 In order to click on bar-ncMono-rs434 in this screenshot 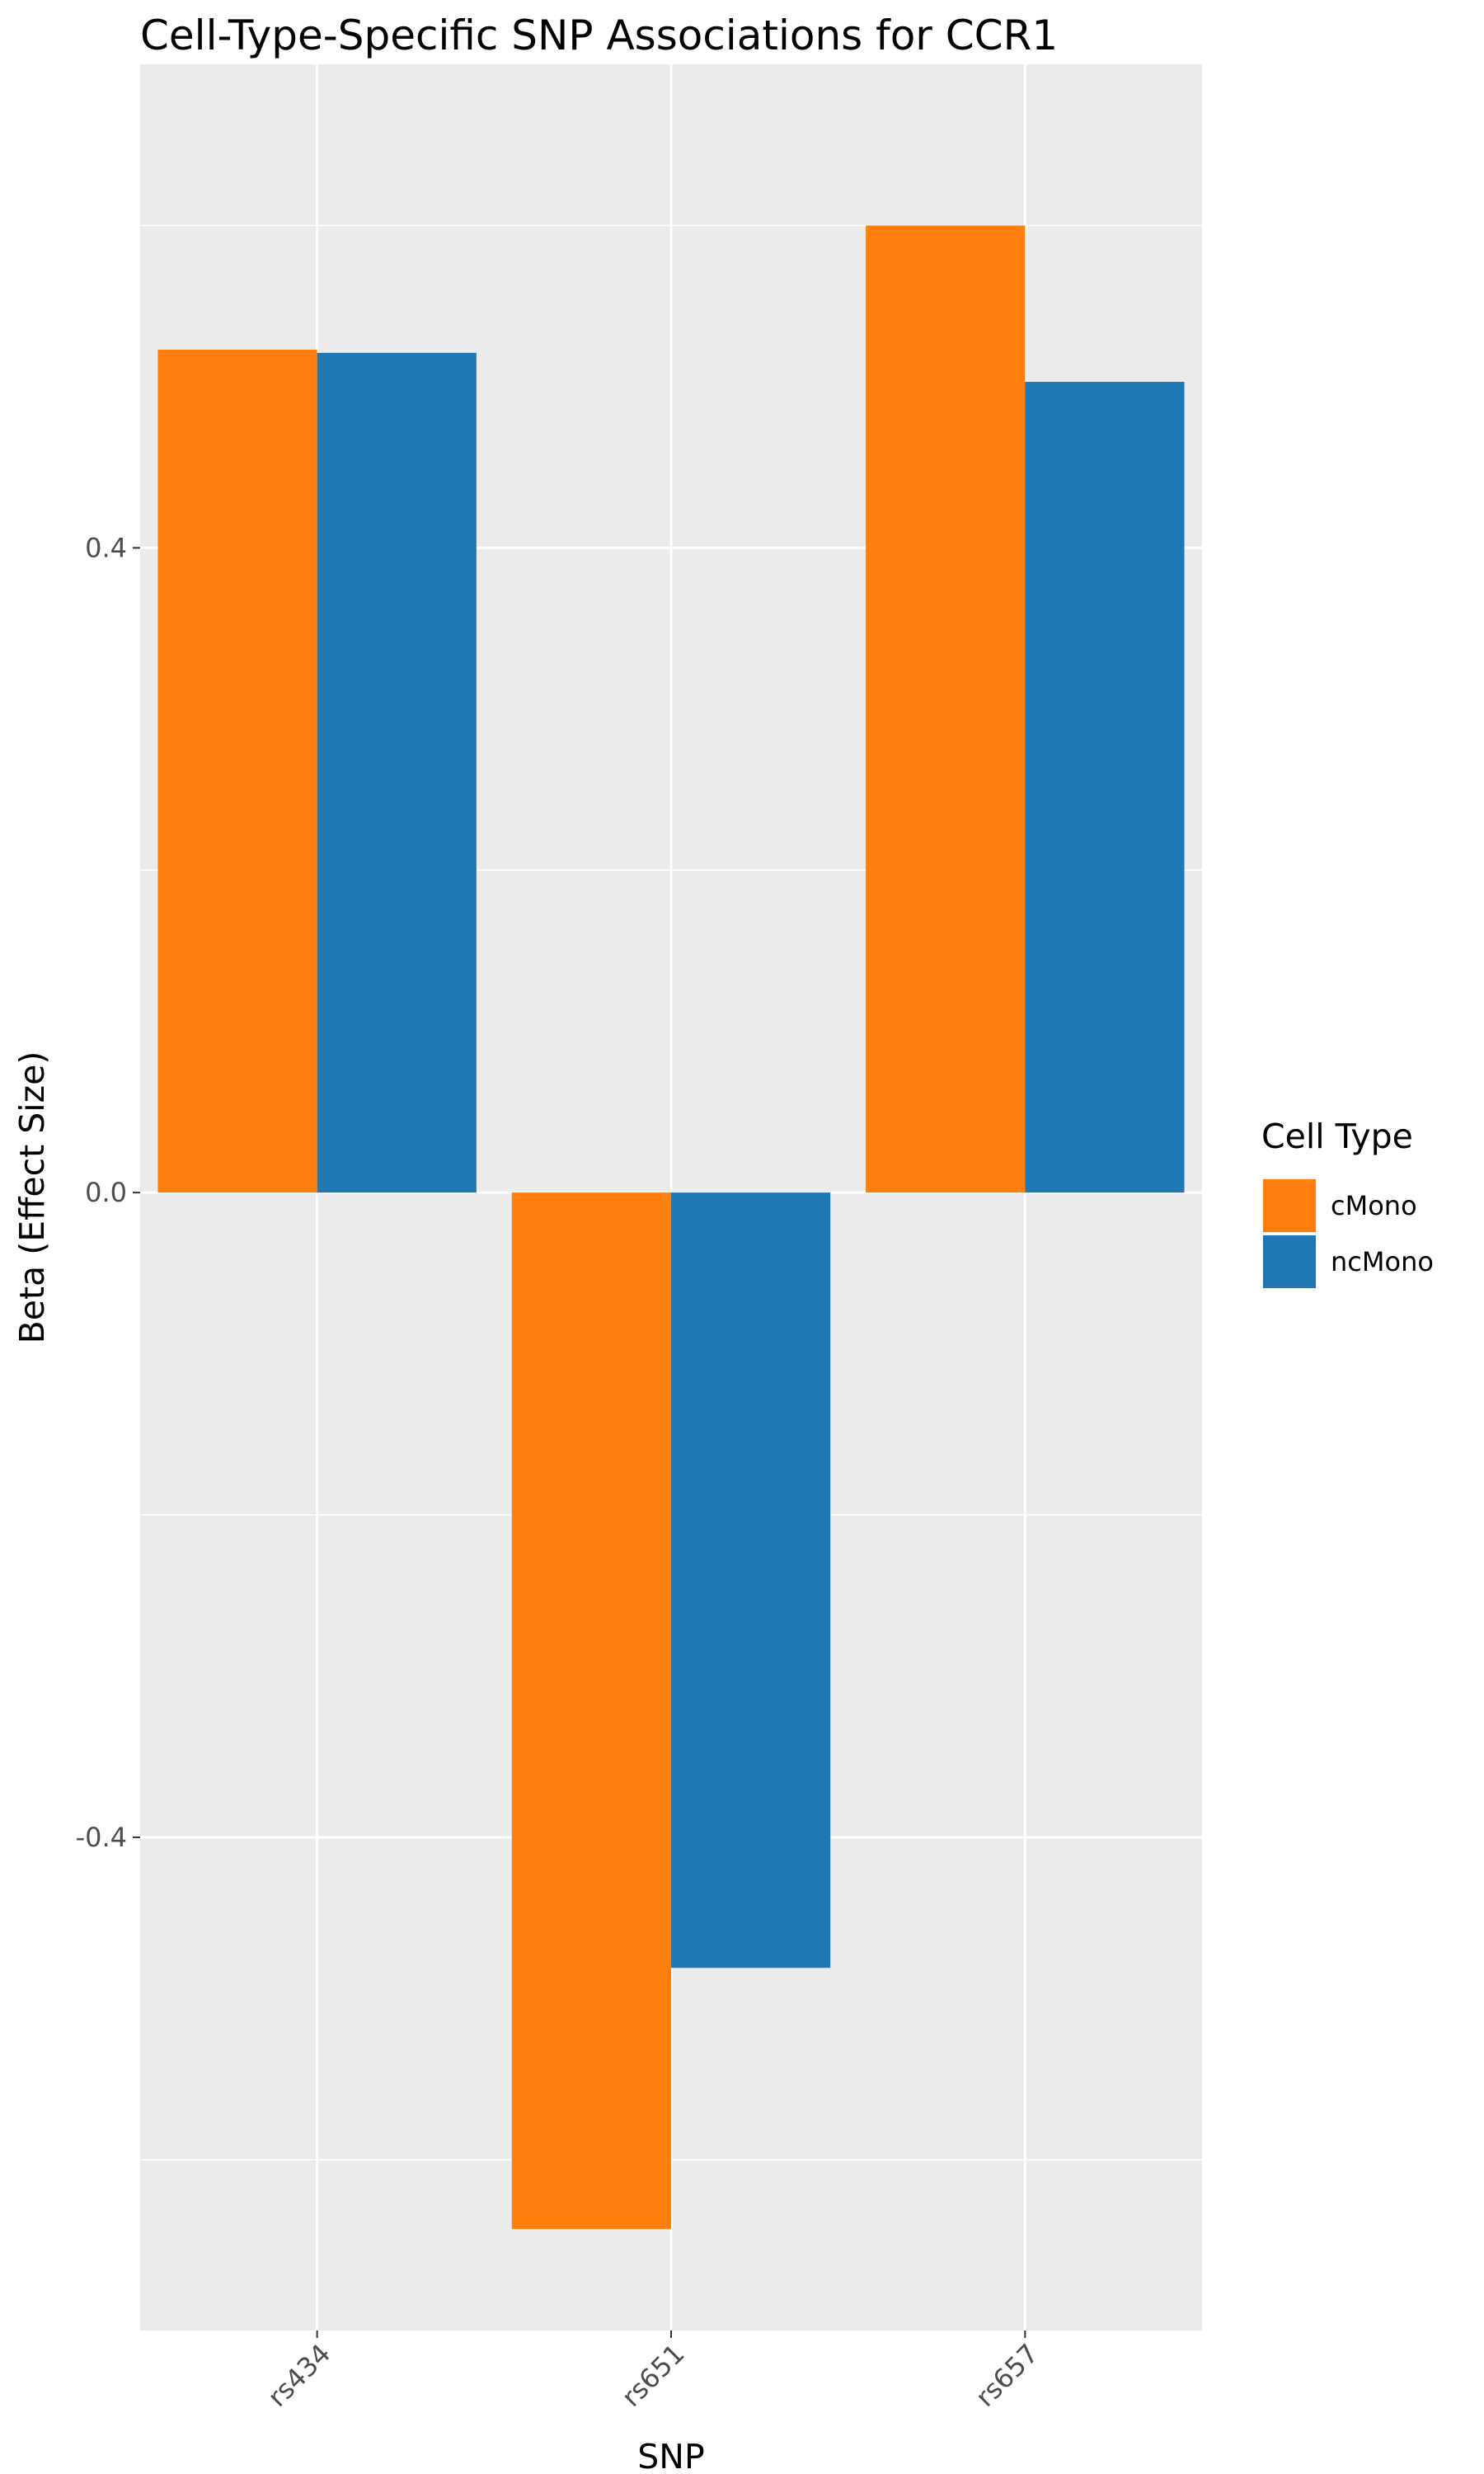, I will do `click(397, 772)`.